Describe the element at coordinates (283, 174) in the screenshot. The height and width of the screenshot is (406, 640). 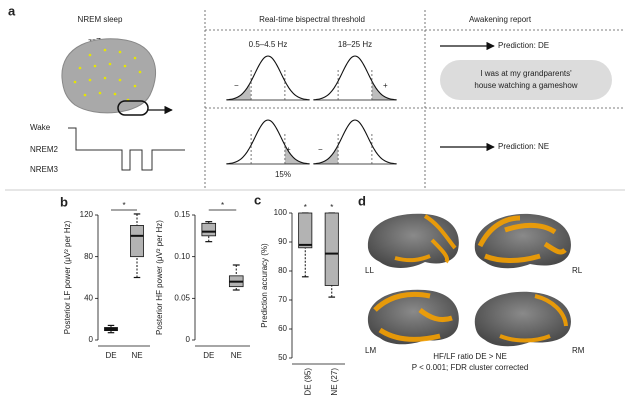
I see `percent: 15%` at that location.